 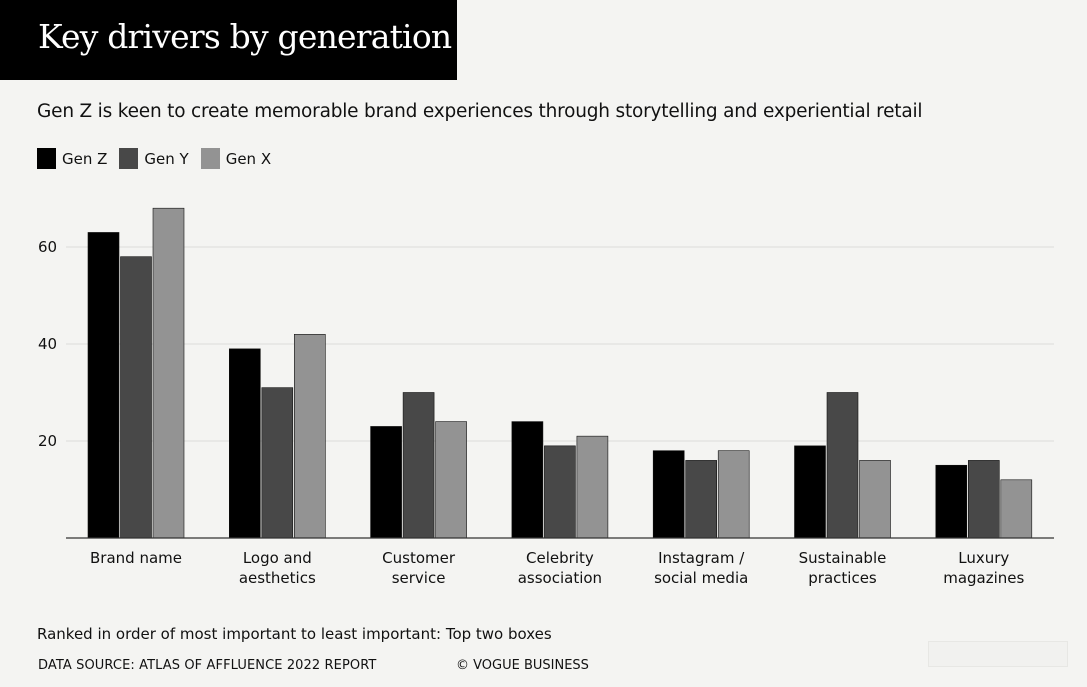 I want to click on legend-label: Gen Y, so click(x=166, y=158).